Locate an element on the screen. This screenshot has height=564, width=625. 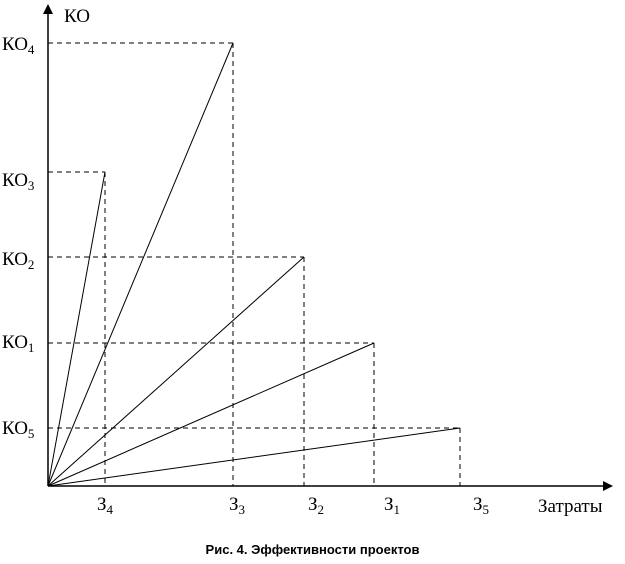
project-4-ray is located at coordinates (76, 329).